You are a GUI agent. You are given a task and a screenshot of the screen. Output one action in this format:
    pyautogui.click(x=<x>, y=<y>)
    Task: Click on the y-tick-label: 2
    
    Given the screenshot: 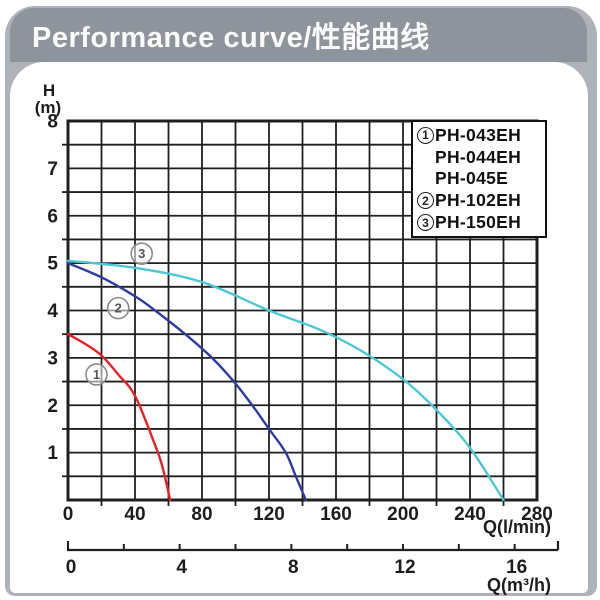 What is the action you would take?
    pyautogui.click(x=52, y=406)
    